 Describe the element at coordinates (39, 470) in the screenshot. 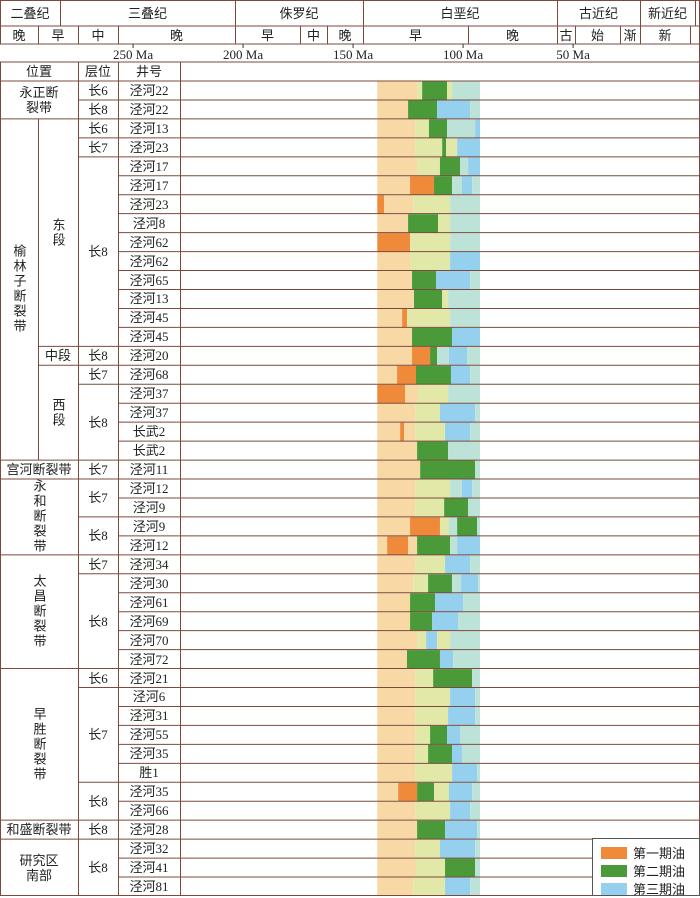

I see `location: 宫河断裂带` at that location.